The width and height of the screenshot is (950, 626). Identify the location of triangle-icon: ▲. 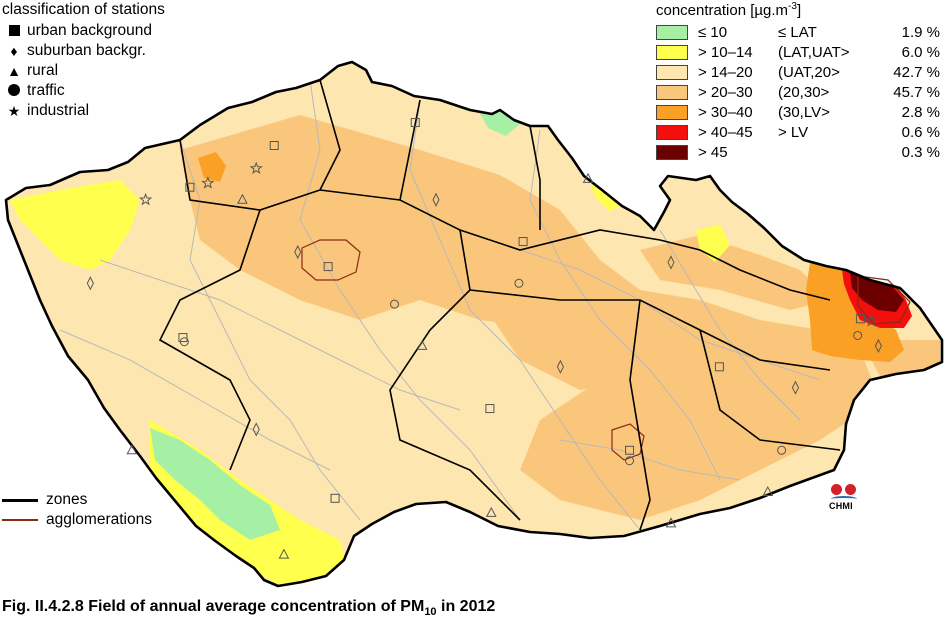
(14, 71).